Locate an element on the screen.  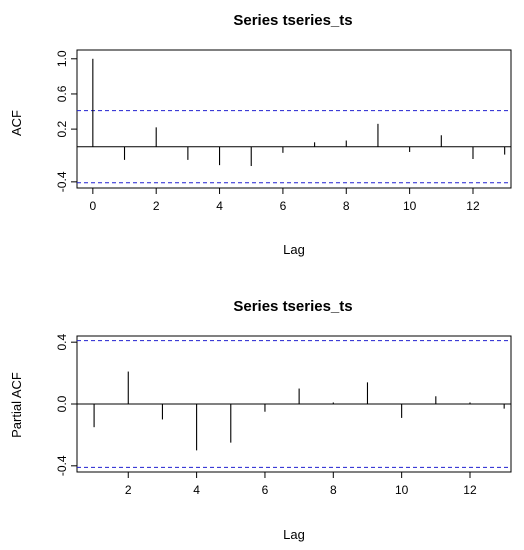
pacf-x-tick-label: 6 is located at coordinates (265, 490).